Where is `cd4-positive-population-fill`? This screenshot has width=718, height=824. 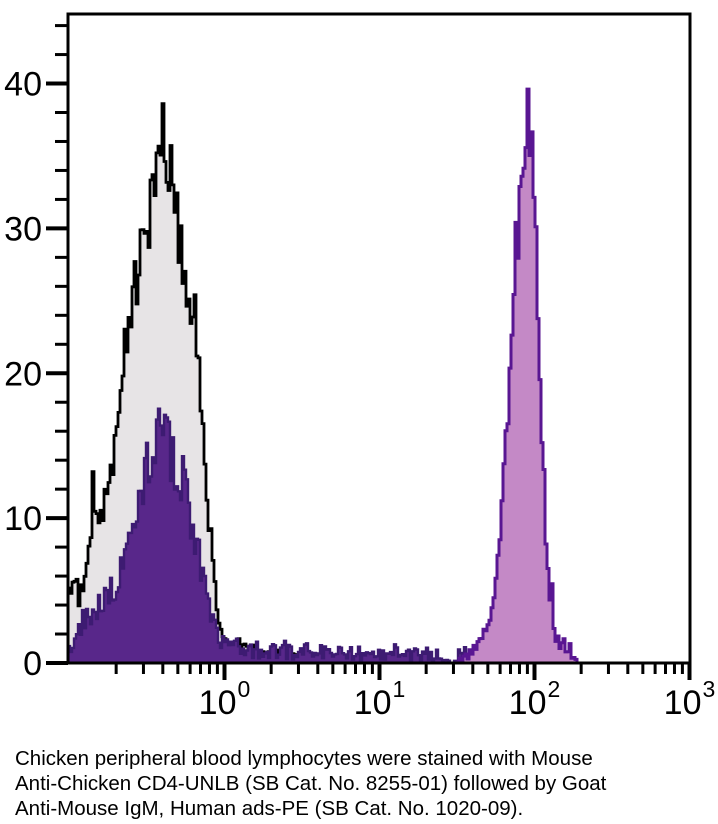 cd4-positive-population-fill is located at coordinates (518, 376).